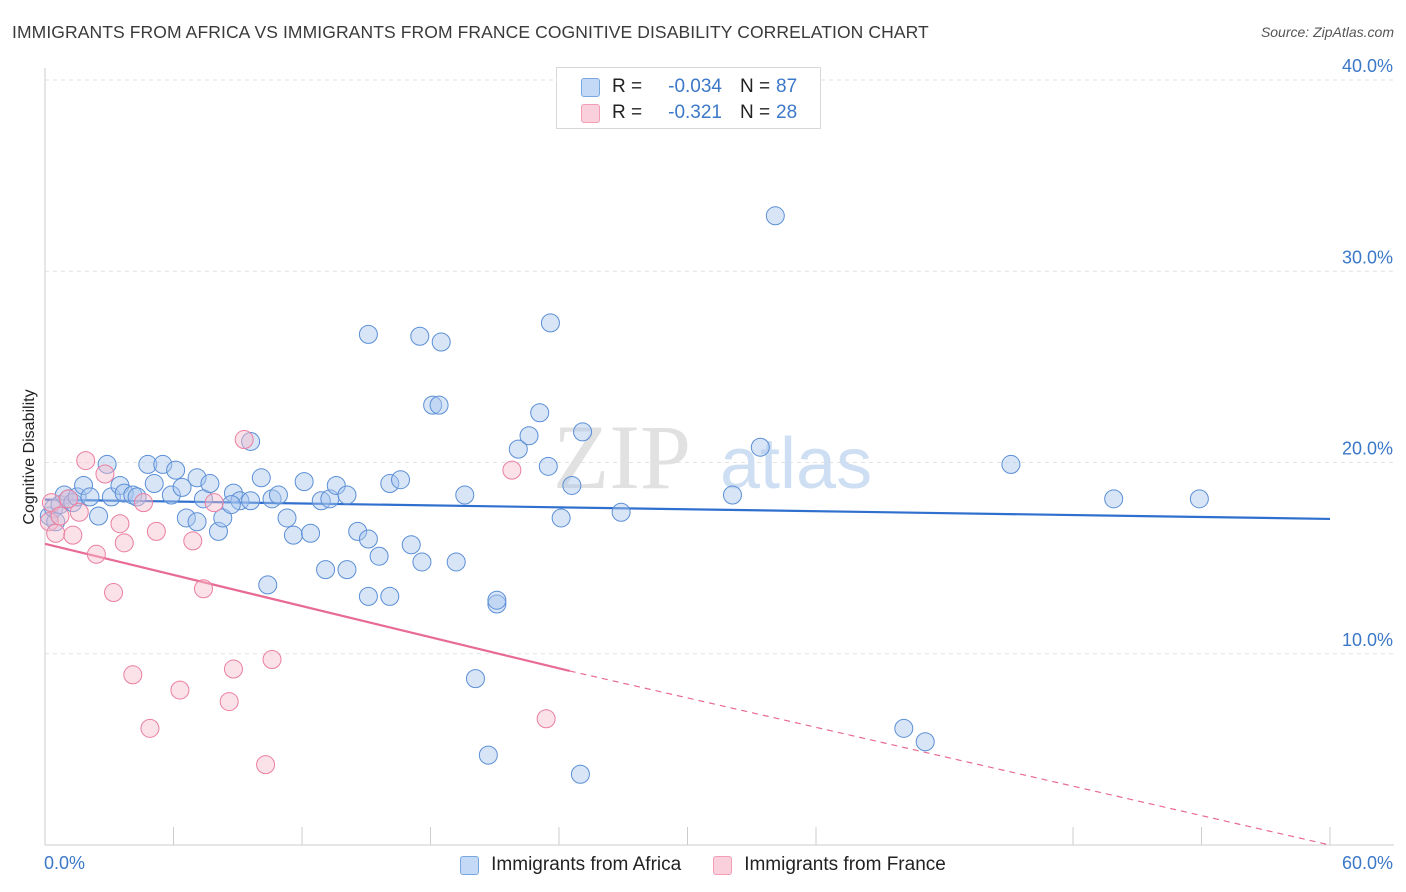 This screenshot has height=892, width=1406. Describe the element at coordinates (307, 607) in the screenshot. I see `trend-line-france` at that location.